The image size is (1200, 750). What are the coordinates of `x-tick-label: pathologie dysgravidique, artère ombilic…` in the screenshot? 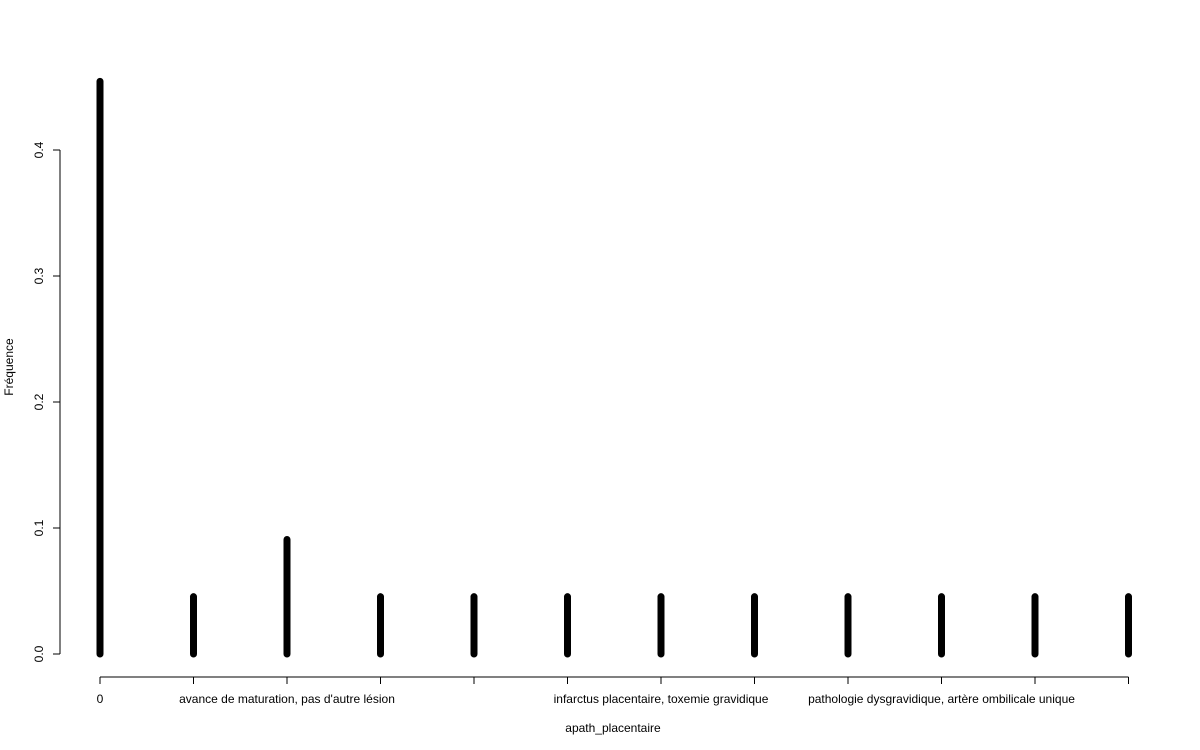 It's located at (941, 699).